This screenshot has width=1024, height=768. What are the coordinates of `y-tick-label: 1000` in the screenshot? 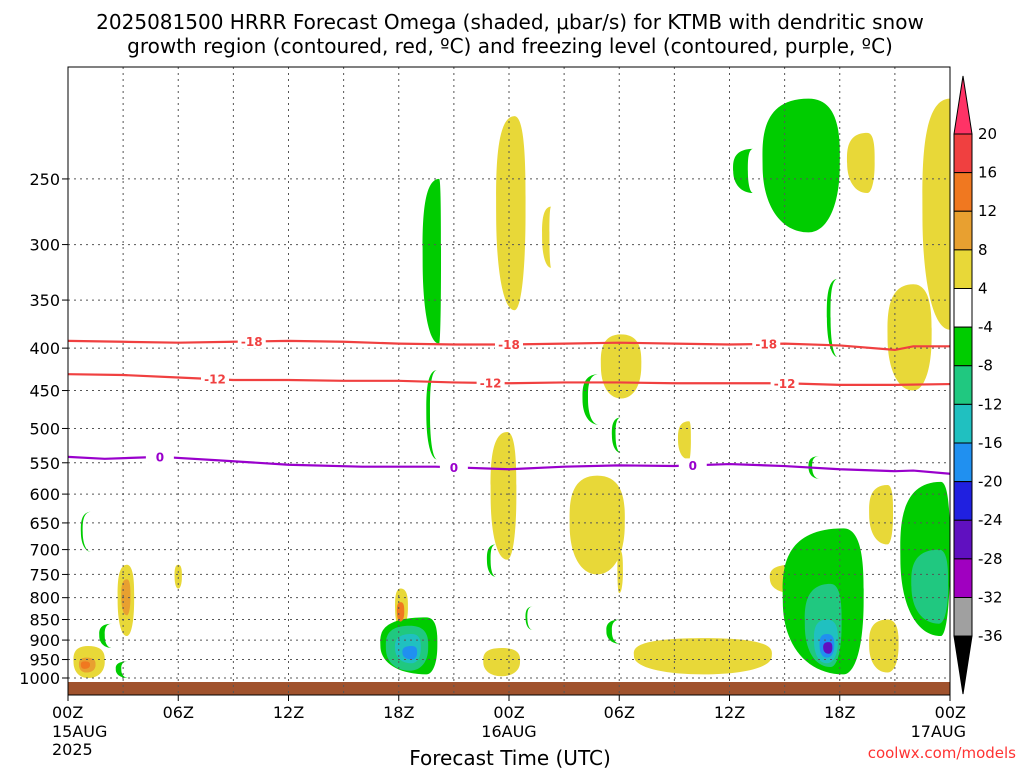 It's located at (39, 678).